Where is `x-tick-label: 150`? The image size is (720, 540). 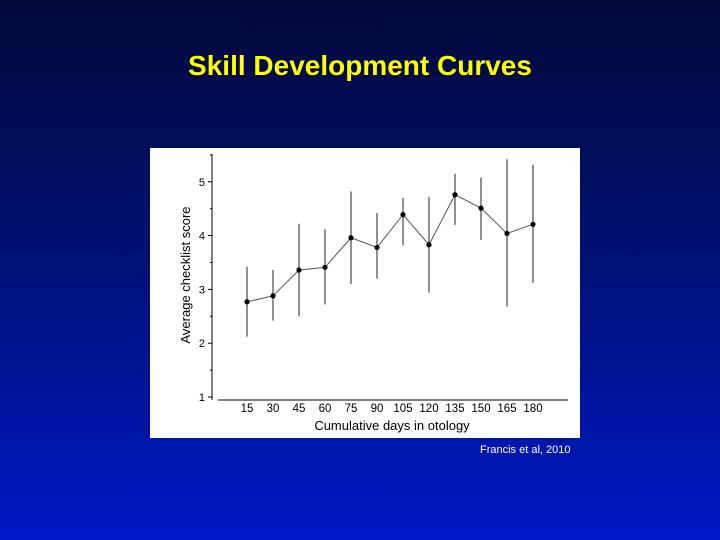 x-tick-label: 150 is located at coordinates (480, 409).